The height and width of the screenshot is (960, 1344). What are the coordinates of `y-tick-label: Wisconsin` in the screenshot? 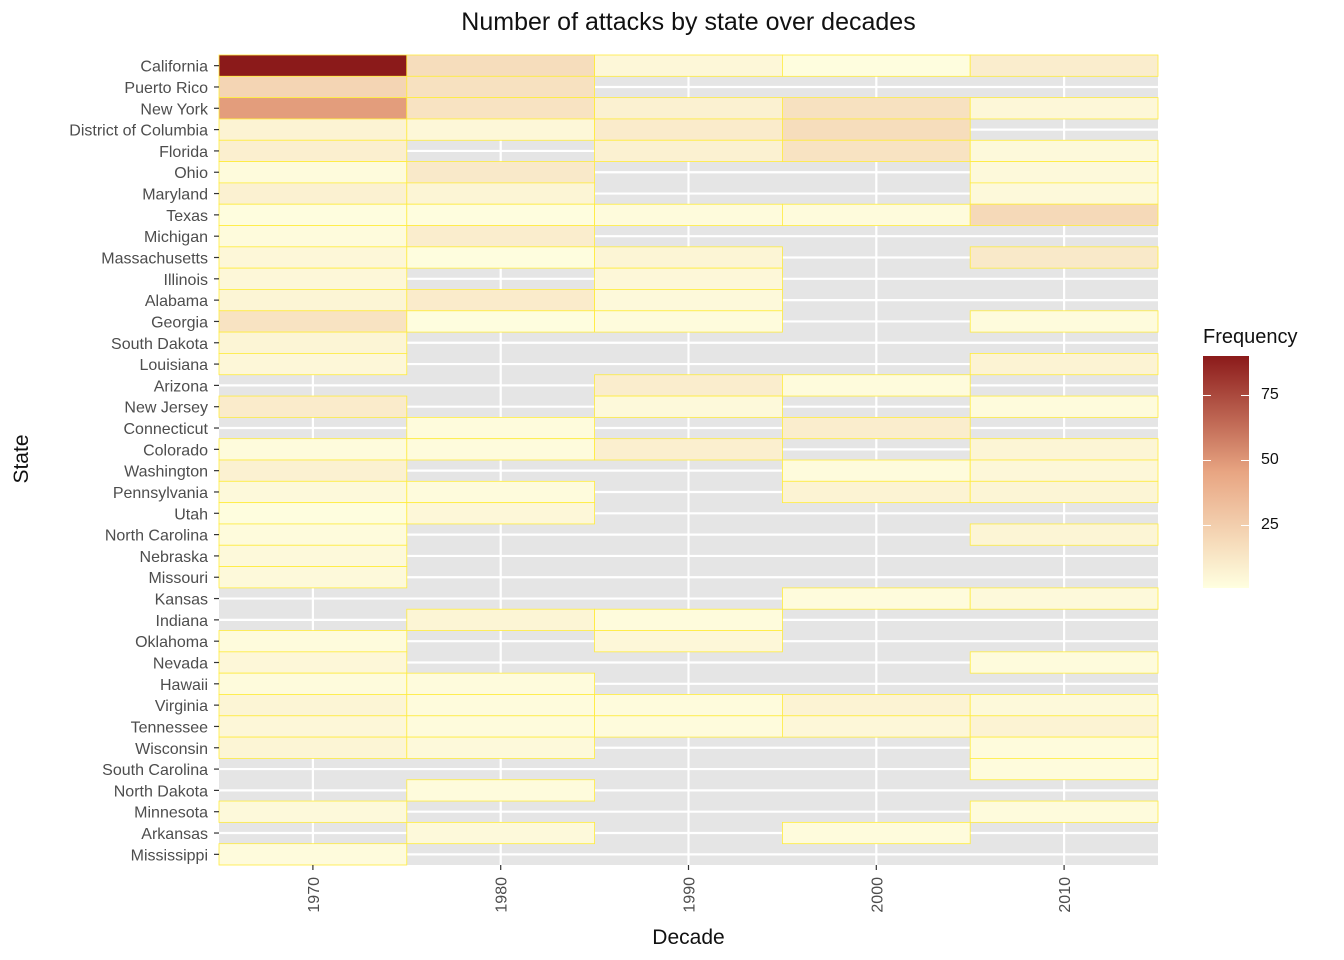 It's located at (171, 749).